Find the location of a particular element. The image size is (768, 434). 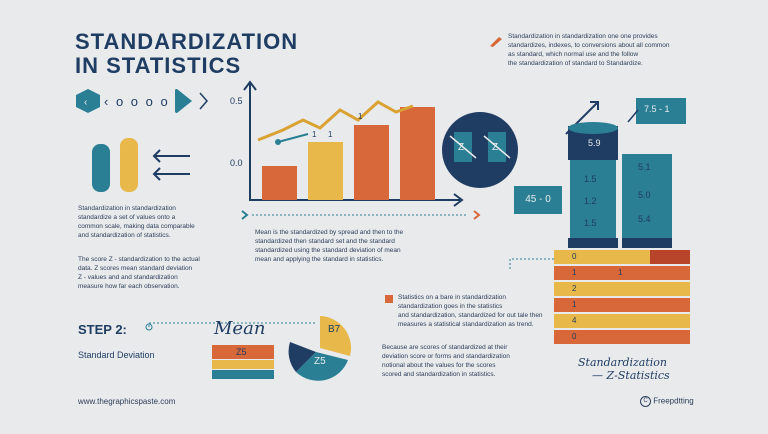

page-title: STANDARDIZATION IN STATISTICS is located at coordinates (215, 54).